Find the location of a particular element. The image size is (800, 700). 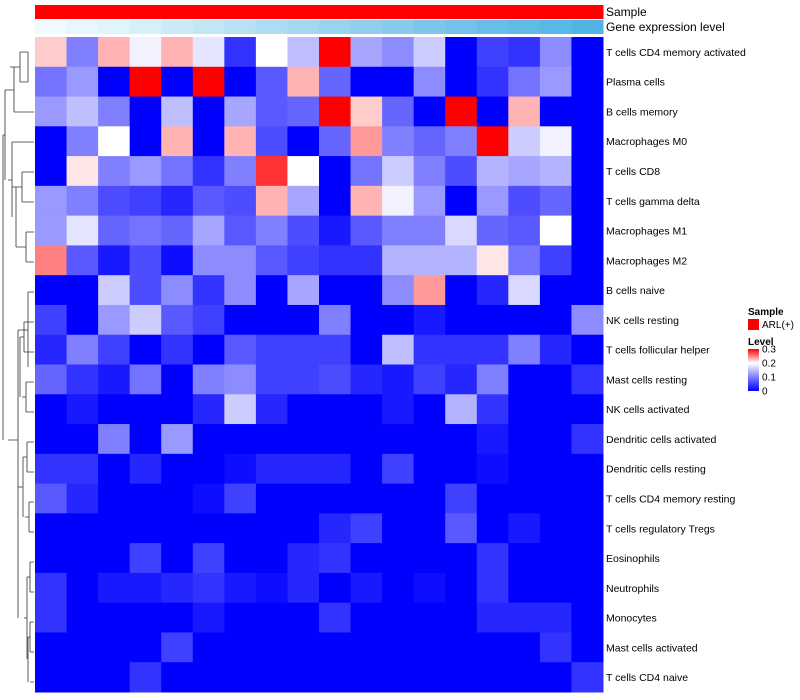

row-label: Mast cells activated is located at coordinates (652, 648).